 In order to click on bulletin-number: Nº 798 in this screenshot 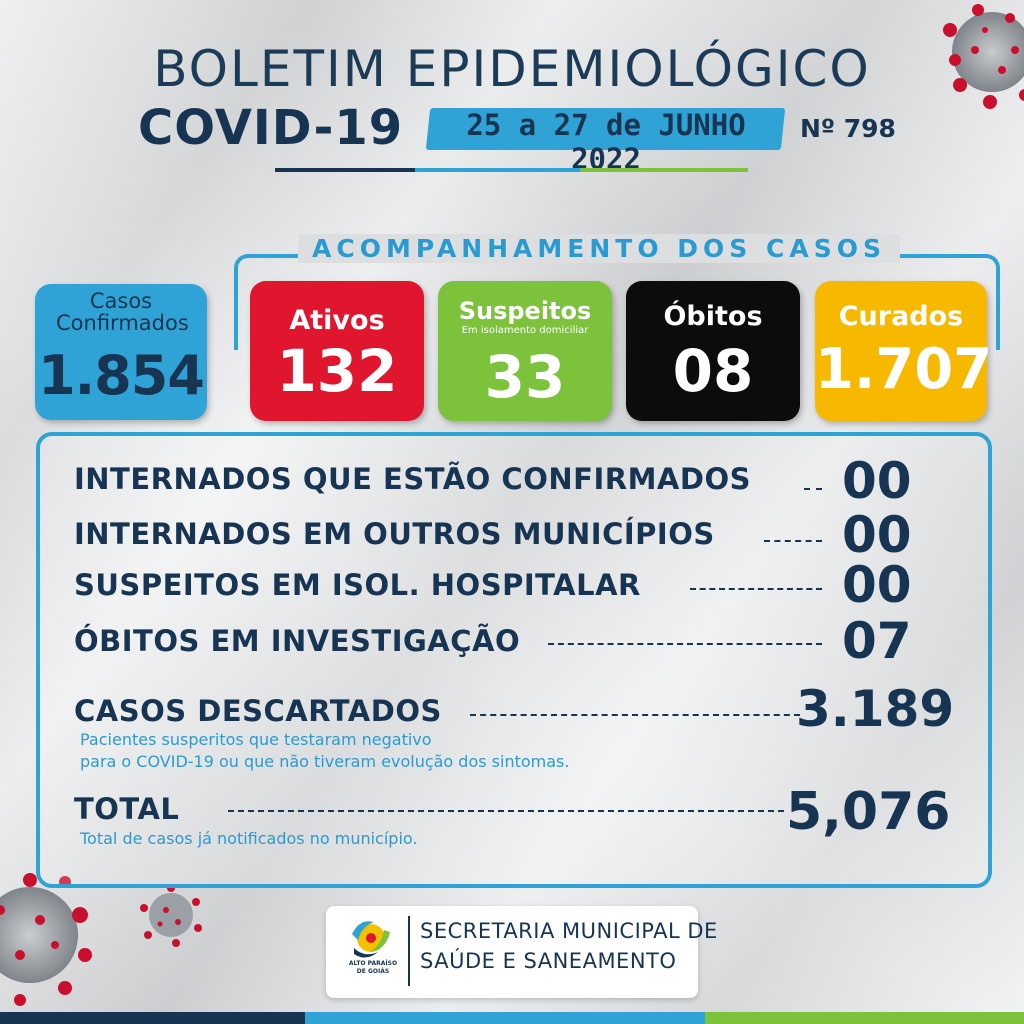, I will do `click(848, 128)`.